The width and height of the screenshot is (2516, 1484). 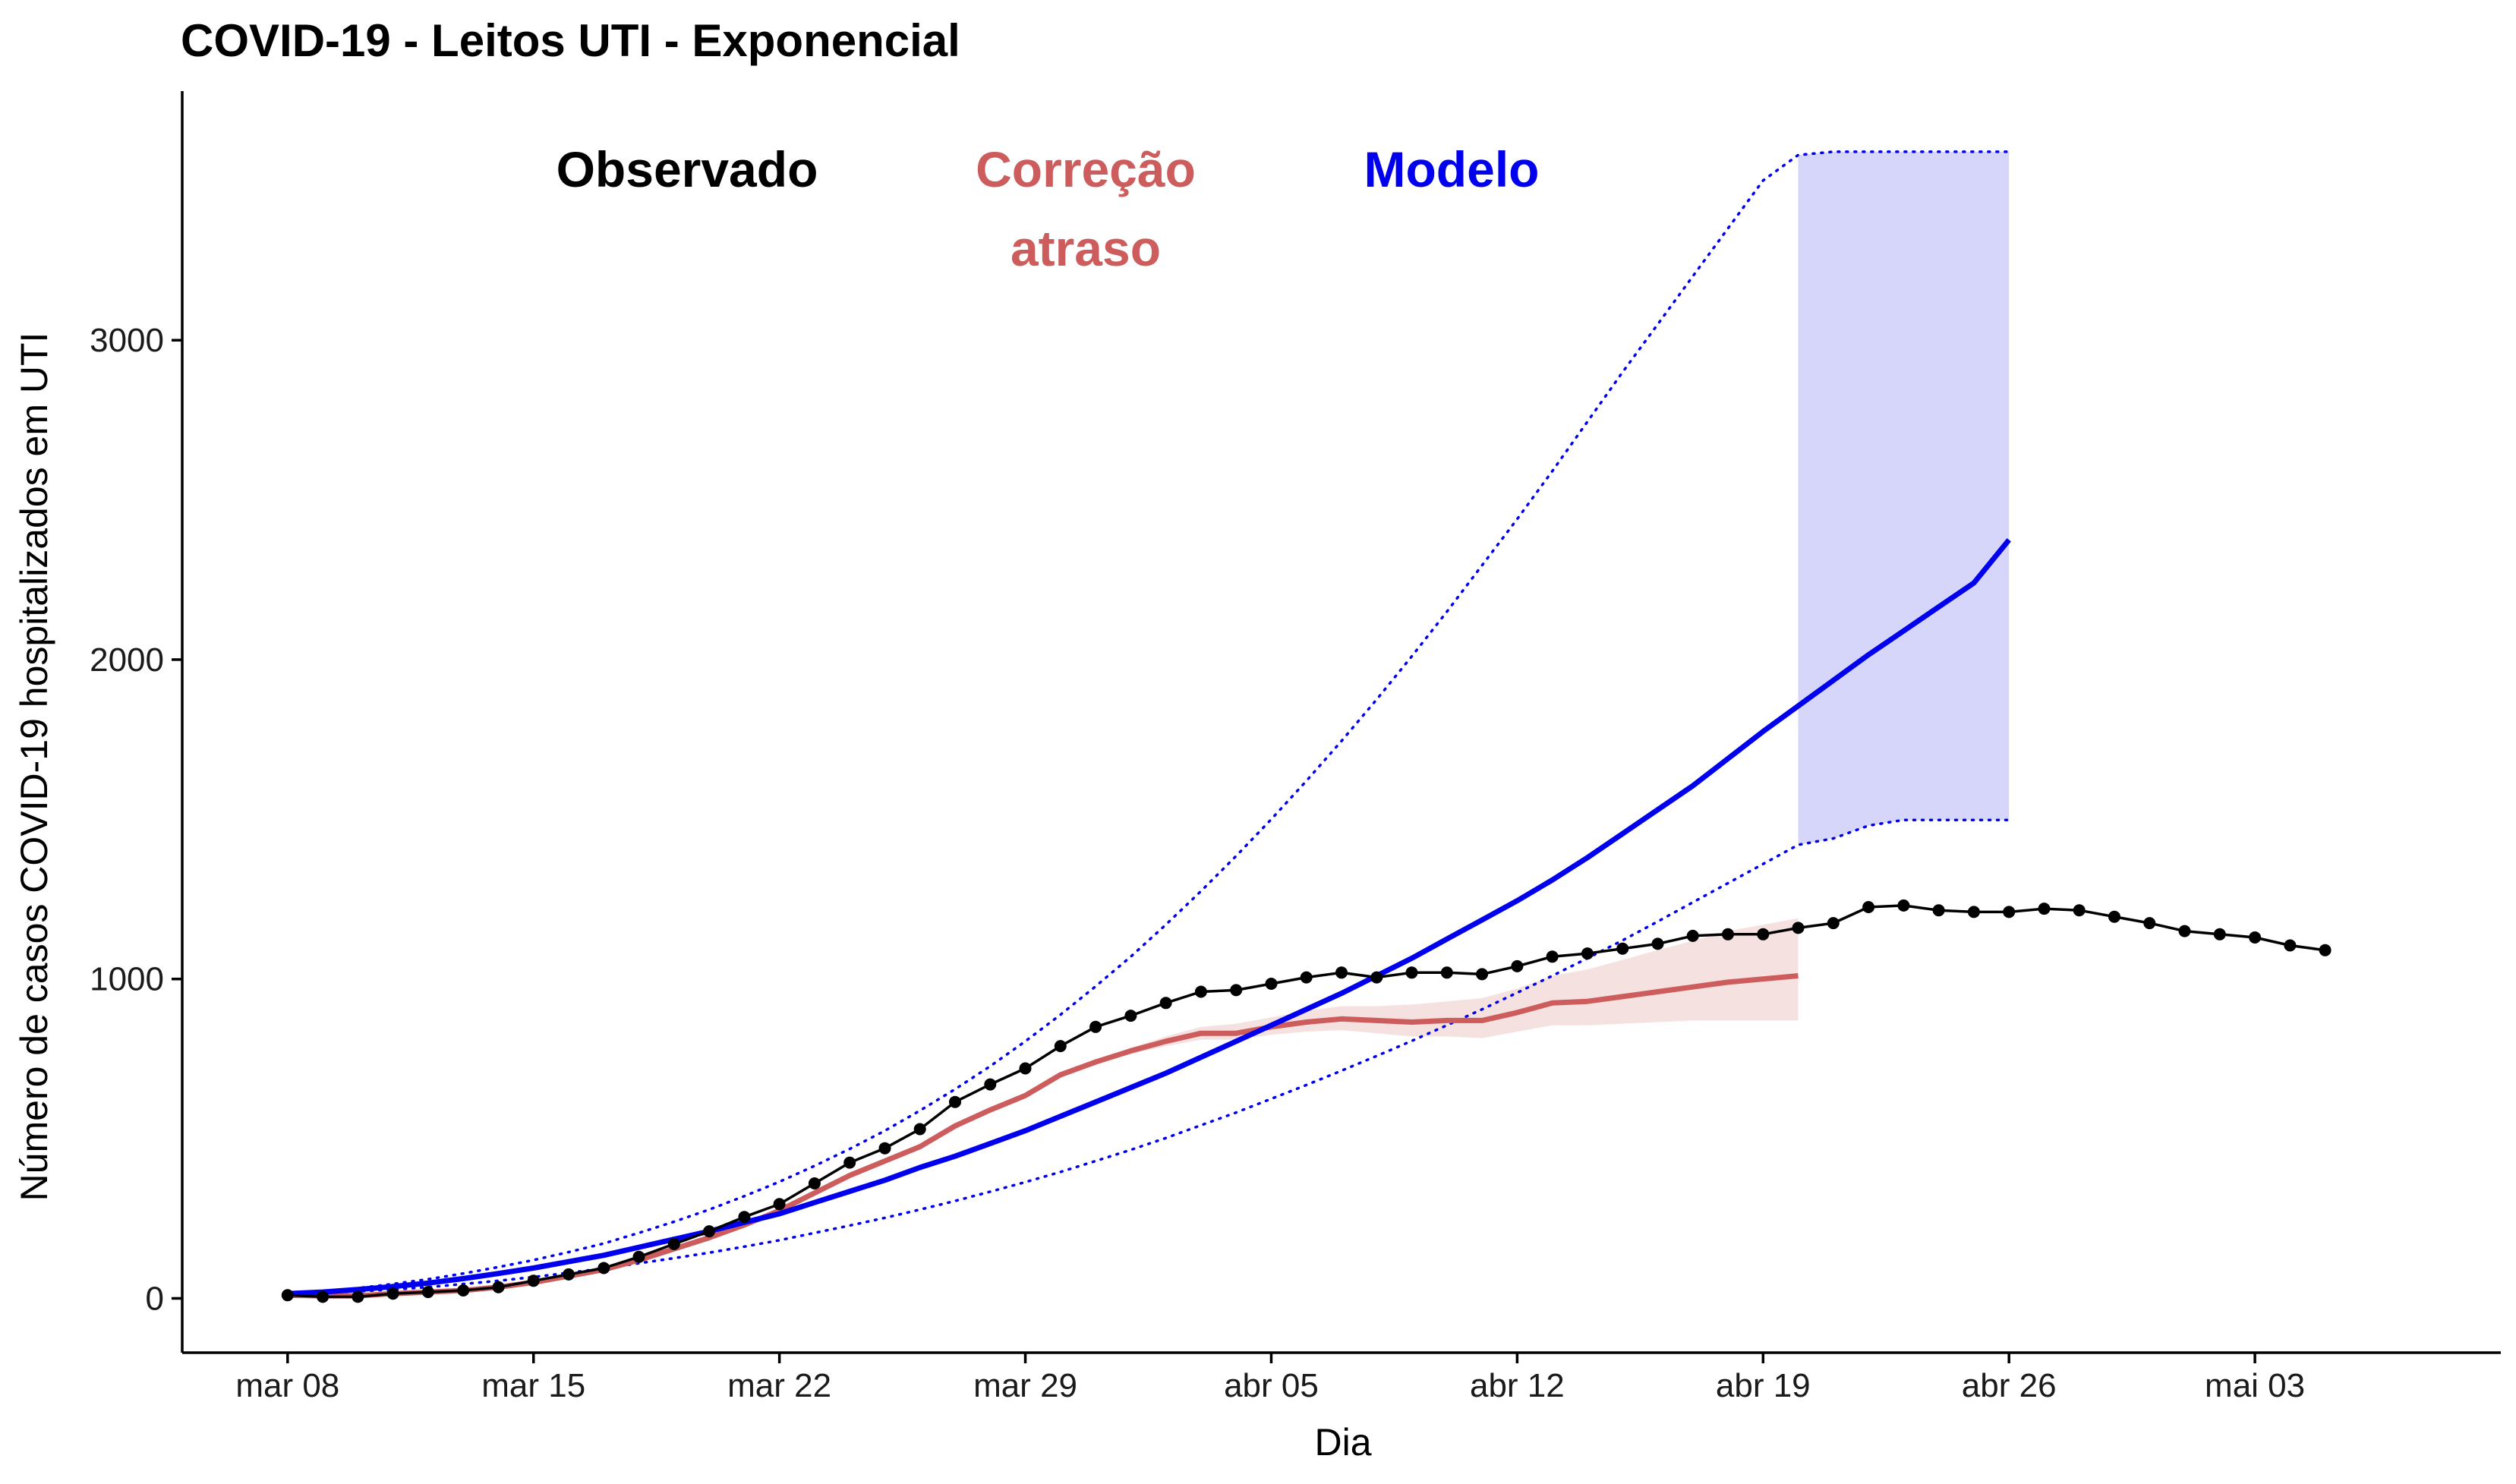 I want to click on x-axis-label: Dia, so click(x=1342, y=1442).